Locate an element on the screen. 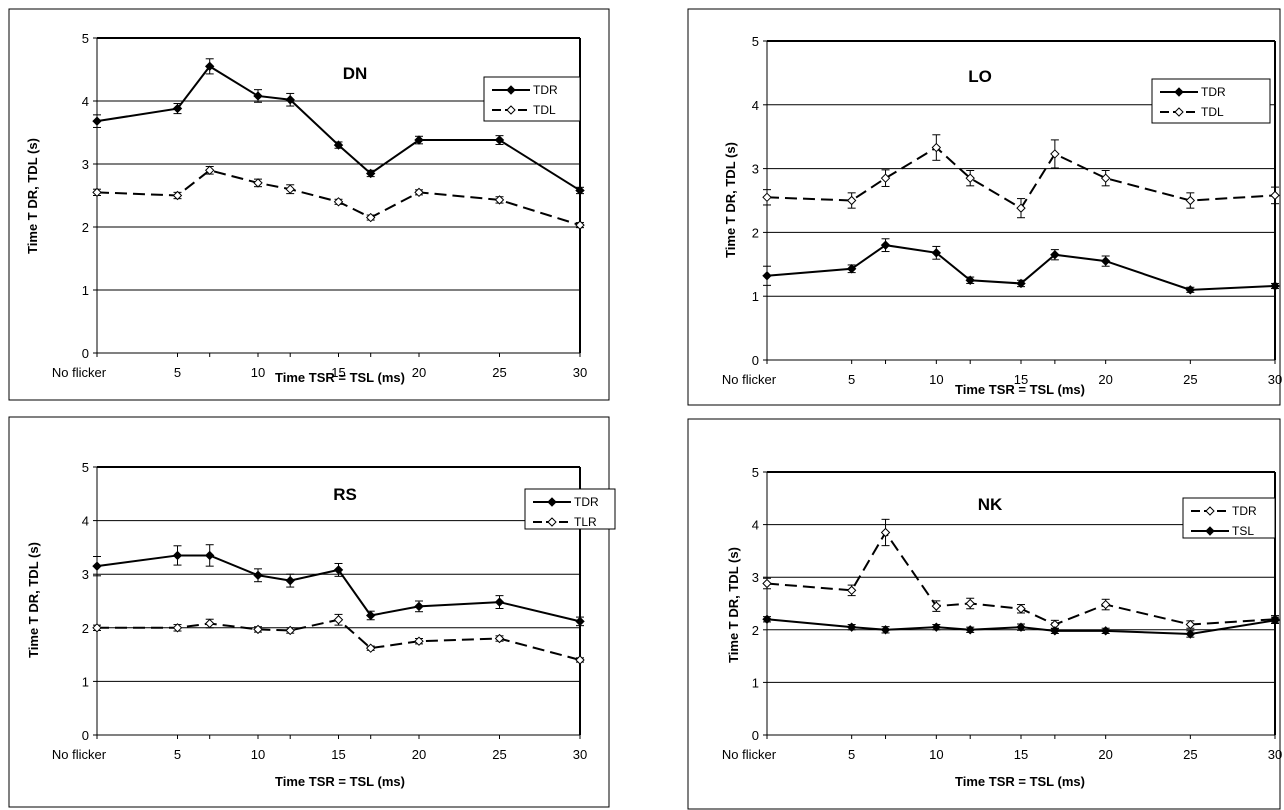  y-tick-label: 4 is located at coordinates (755, 105).